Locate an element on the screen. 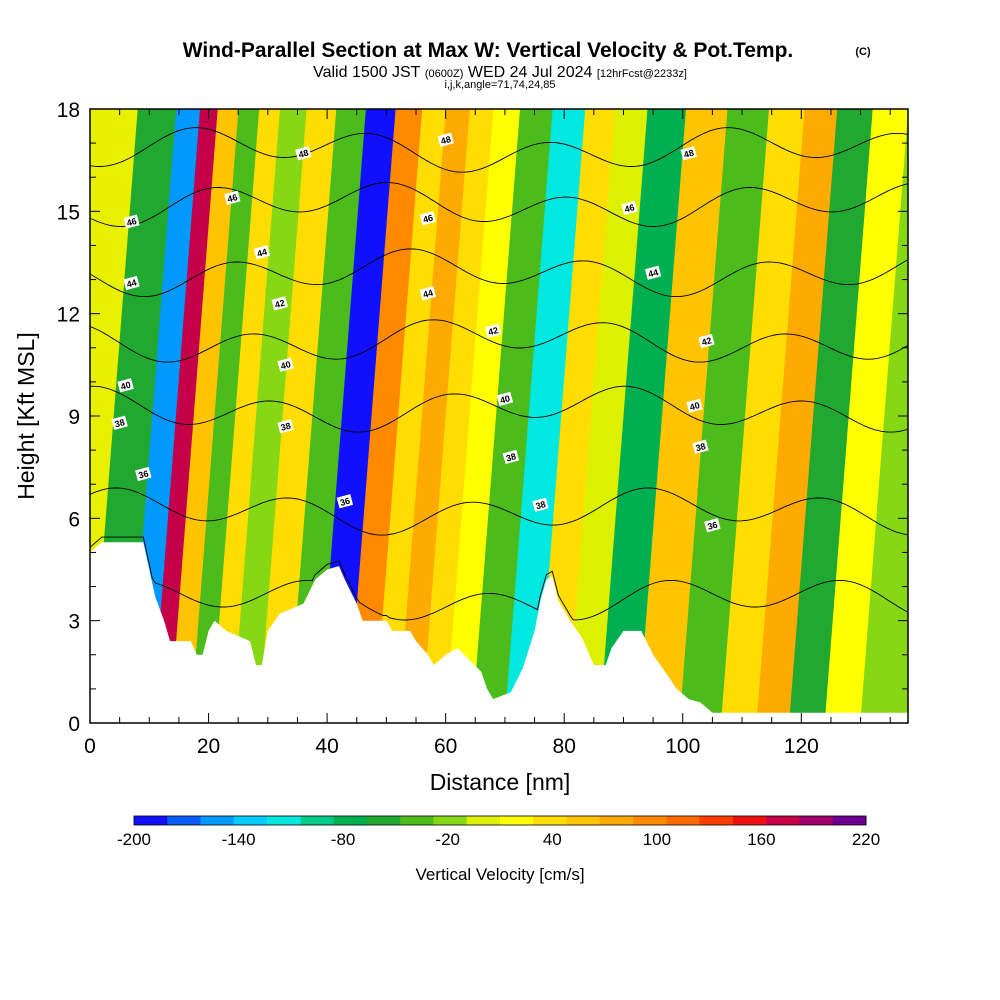  colorbar-tick-label: -200 is located at coordinates (134, 839).